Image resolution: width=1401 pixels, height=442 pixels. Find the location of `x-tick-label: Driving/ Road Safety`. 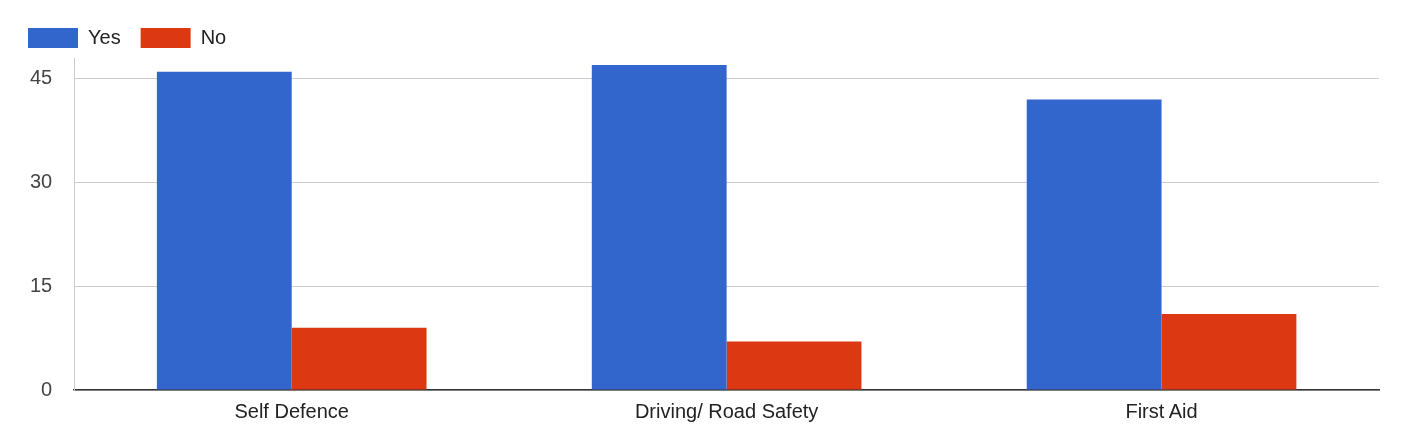

x-tick-label: Driving/ Road Safety is located at coordinates (726, 410).